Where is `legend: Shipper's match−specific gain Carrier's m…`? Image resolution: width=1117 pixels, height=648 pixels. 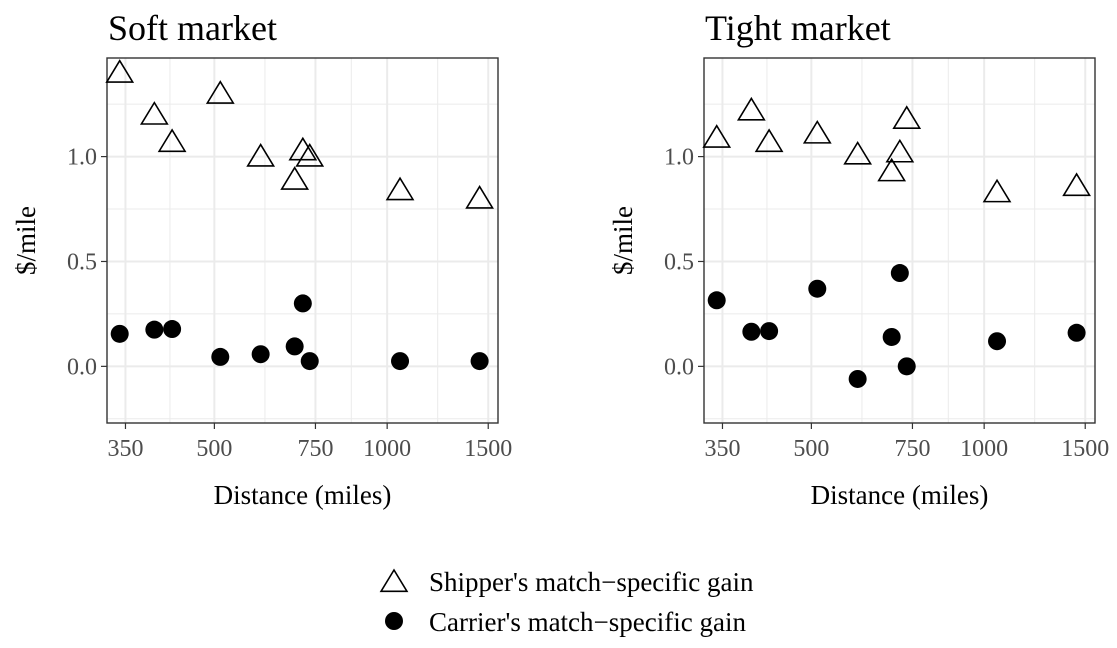
legend: Shipper's match−specific gain Carrier's m… is located at coordinates (566, 602).